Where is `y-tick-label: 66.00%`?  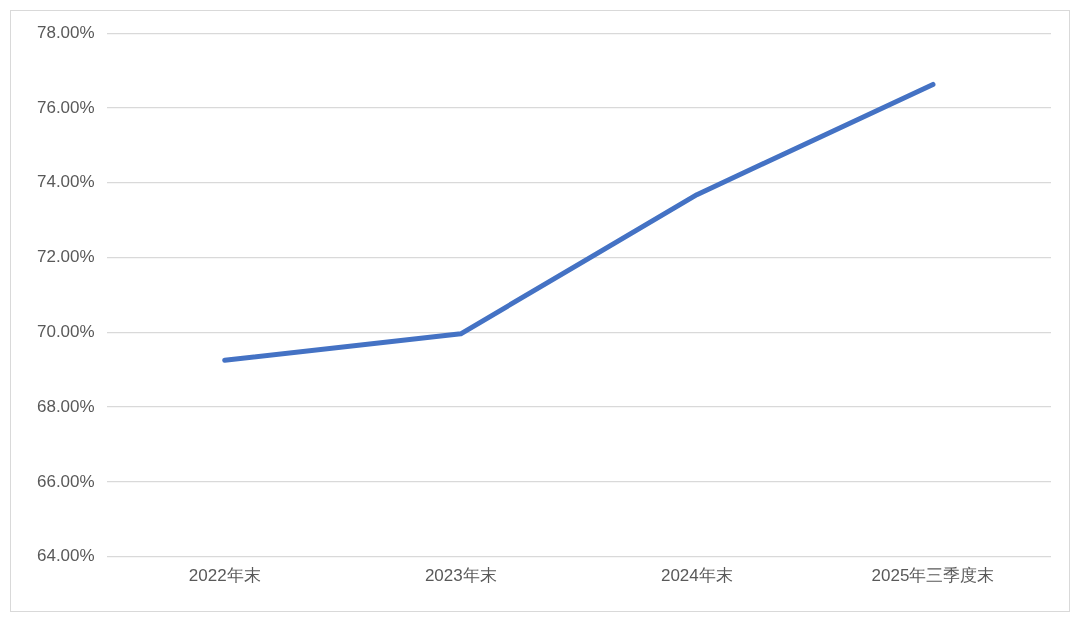 y-tick-label: 66.00% is located at coordinates (65, 481).